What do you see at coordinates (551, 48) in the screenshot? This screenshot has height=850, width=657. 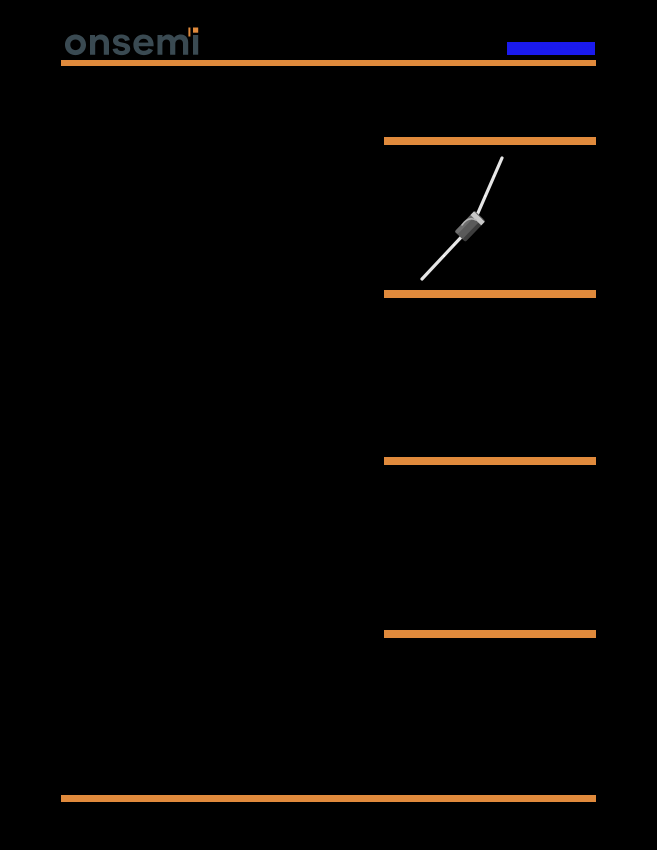 I see `onsemi-website-link: www.onsemi.com` at bounding box center [551, 48].